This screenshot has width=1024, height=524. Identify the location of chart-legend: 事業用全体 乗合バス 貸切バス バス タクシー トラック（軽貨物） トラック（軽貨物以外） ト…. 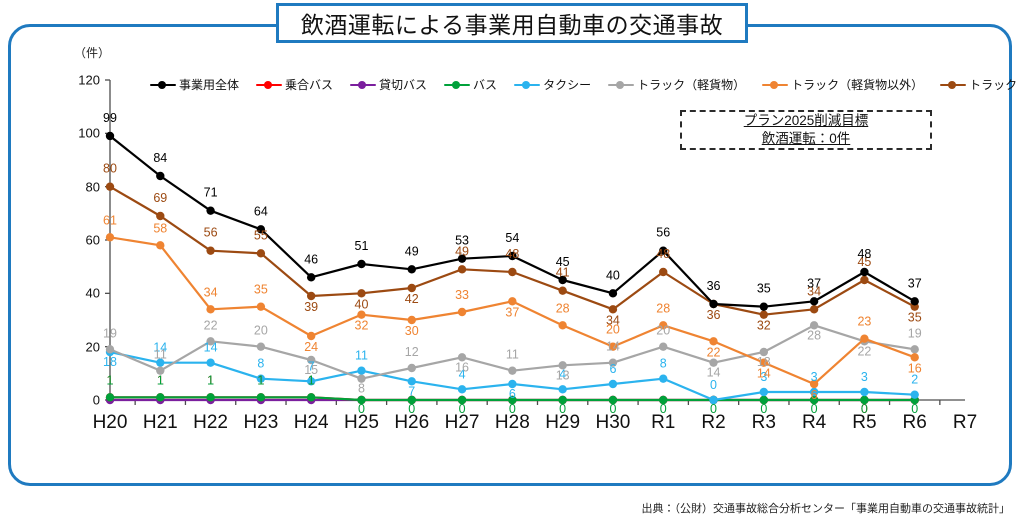
(583, 84).